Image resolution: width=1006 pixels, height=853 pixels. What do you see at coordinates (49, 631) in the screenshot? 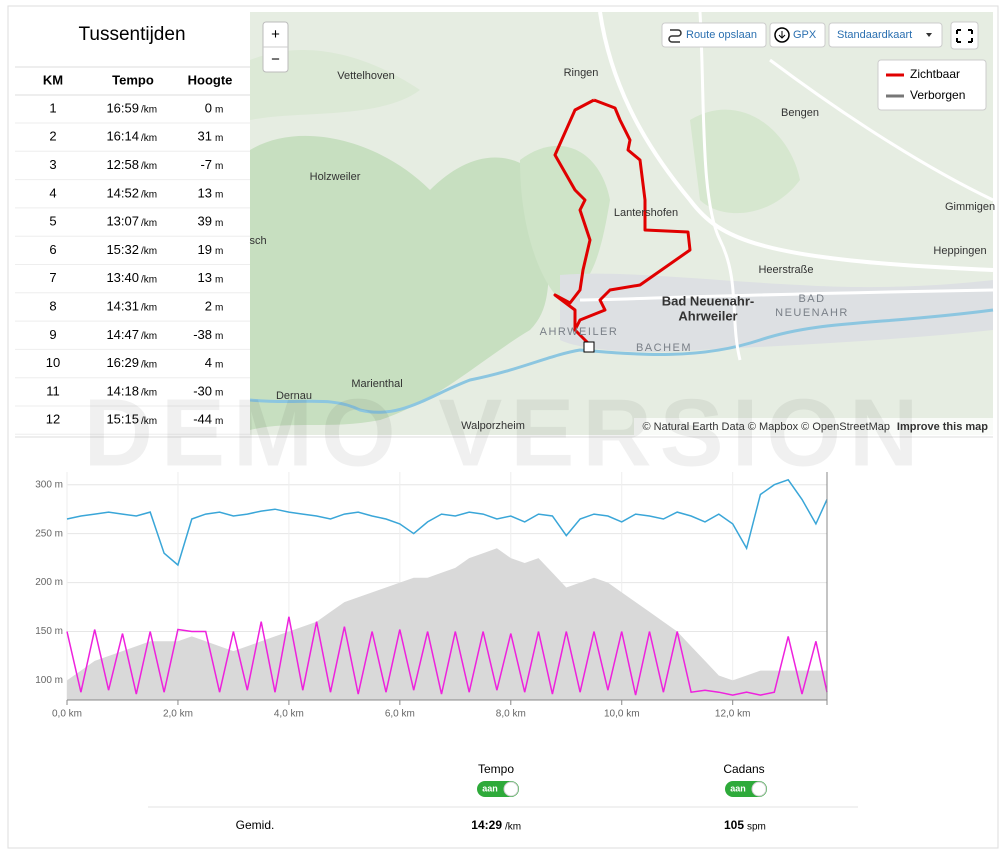
I see `y-tick-label: 150 m` at bounding box center [49, 631].